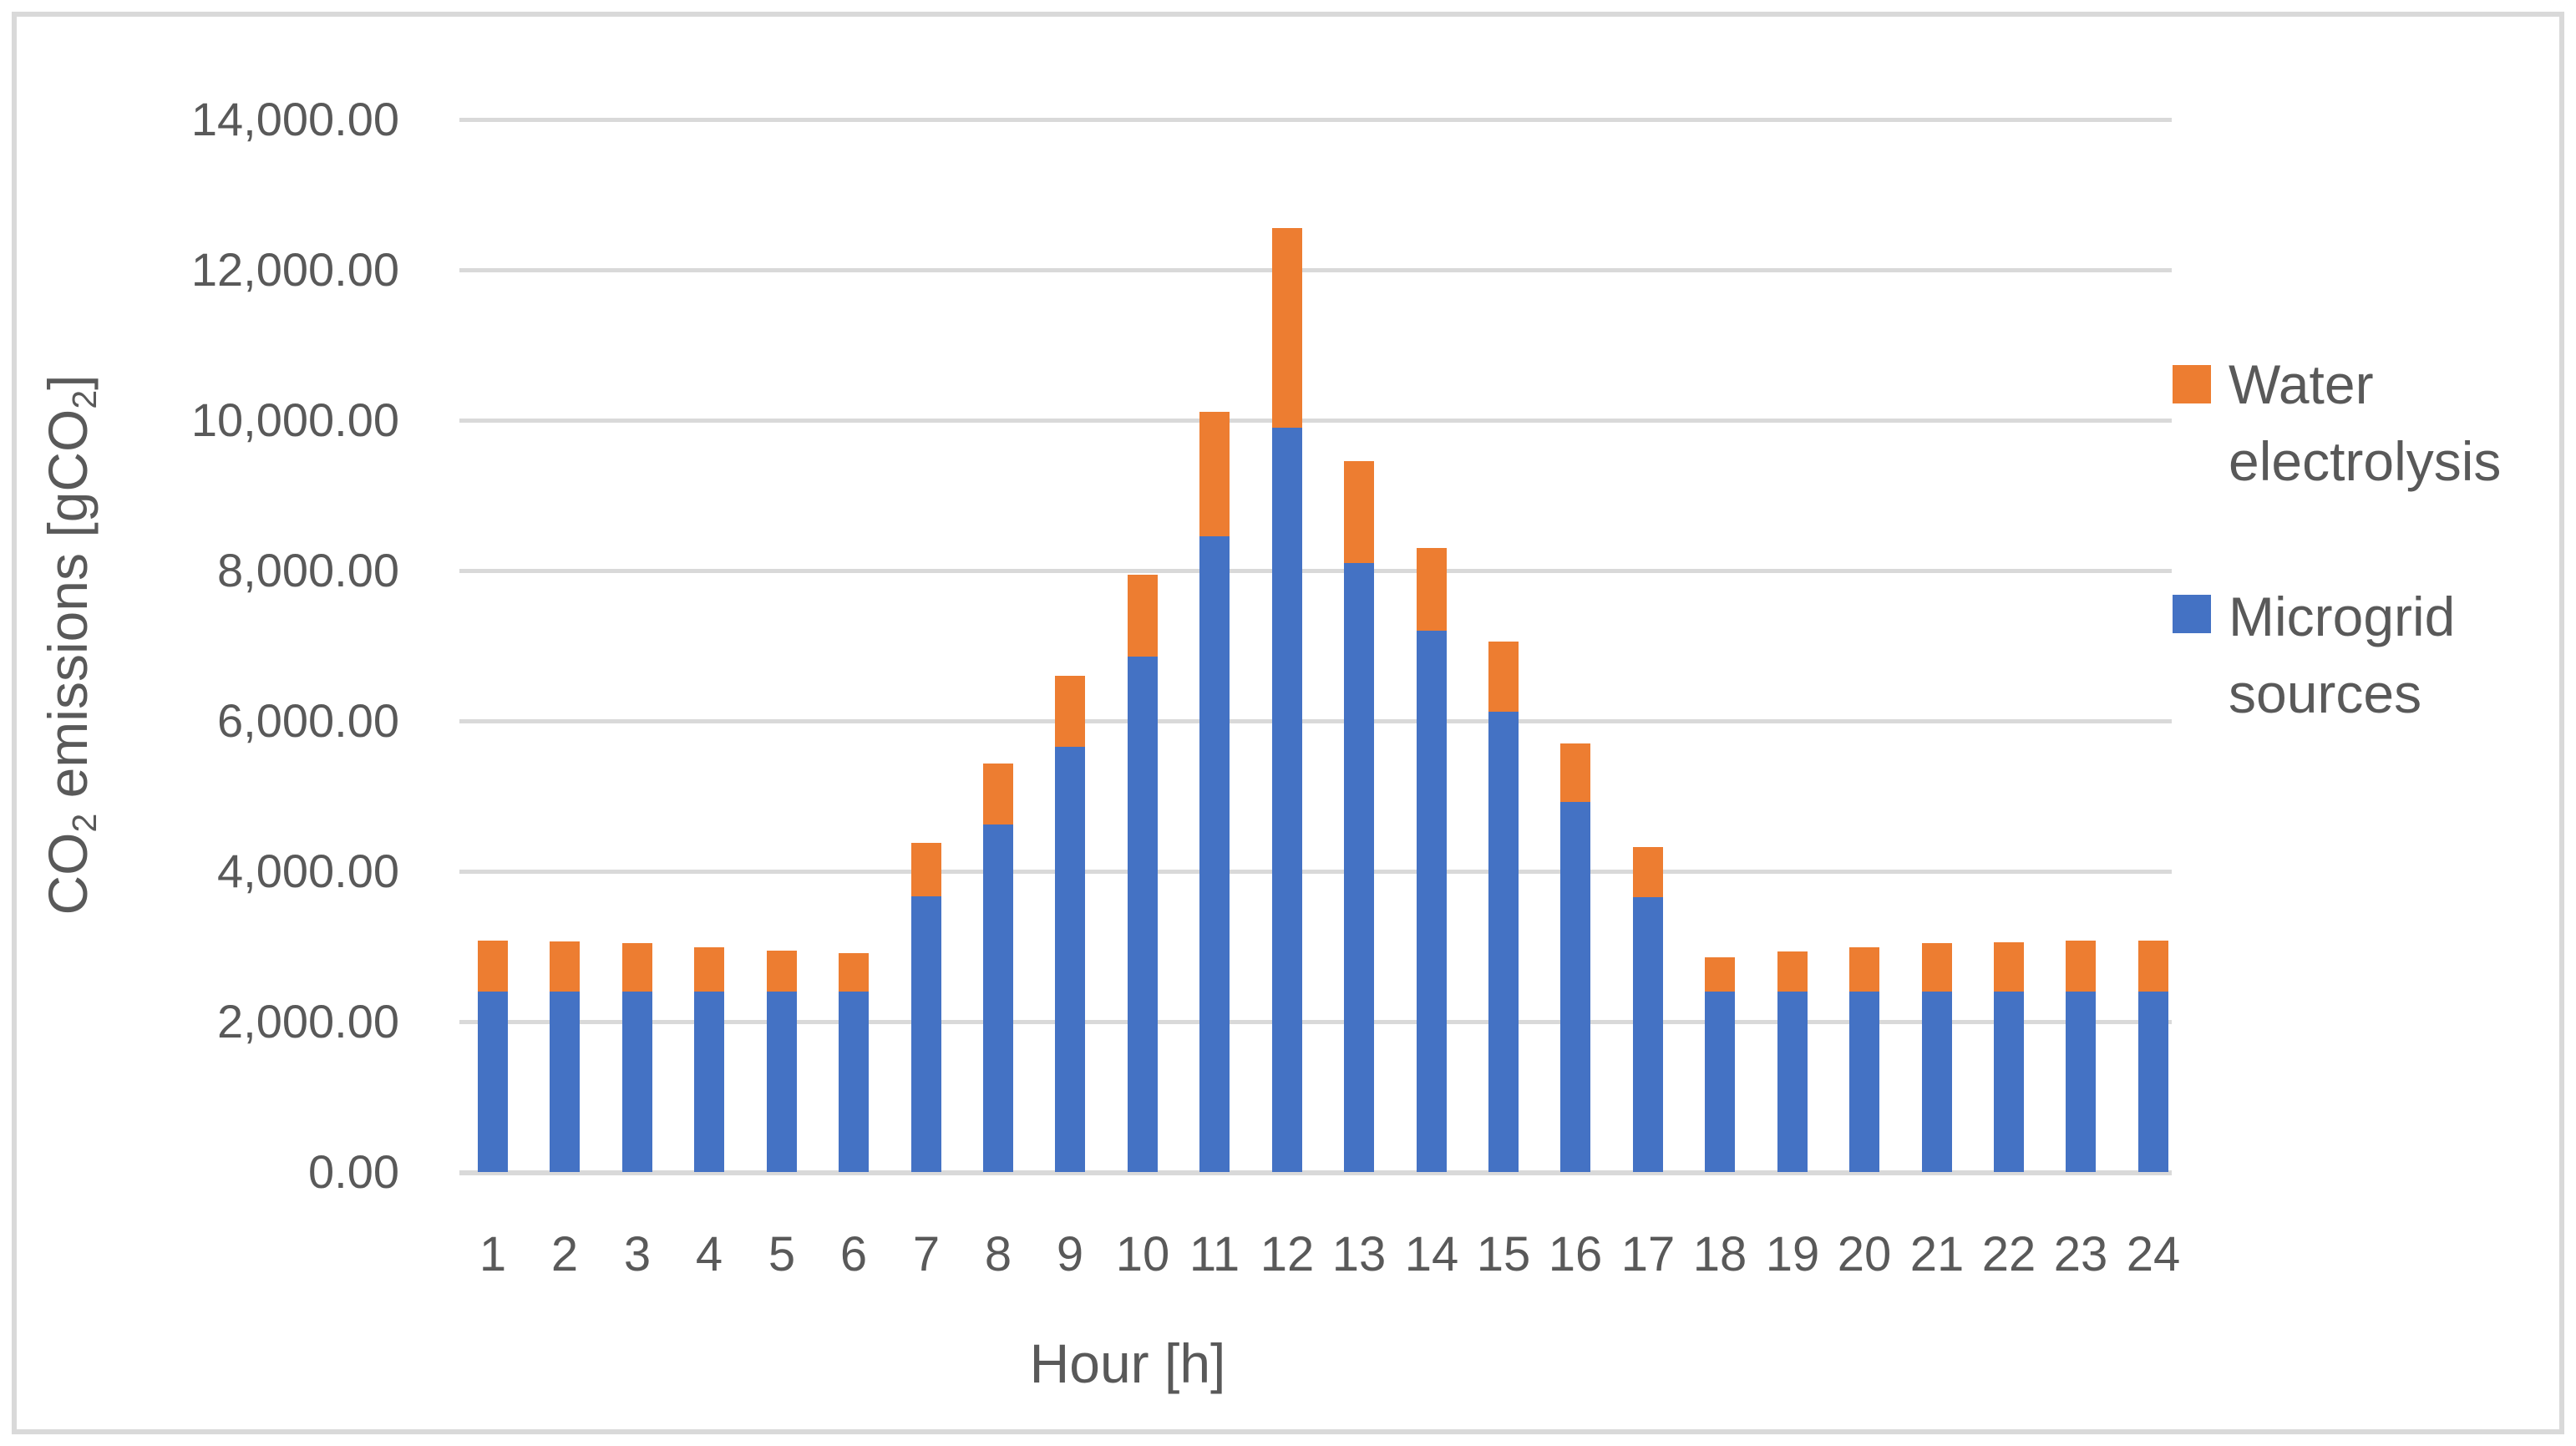  Describe the element at coordinates (308, 871) in the screenshot. I see `y-tick-label: 4,000.00` at that location.